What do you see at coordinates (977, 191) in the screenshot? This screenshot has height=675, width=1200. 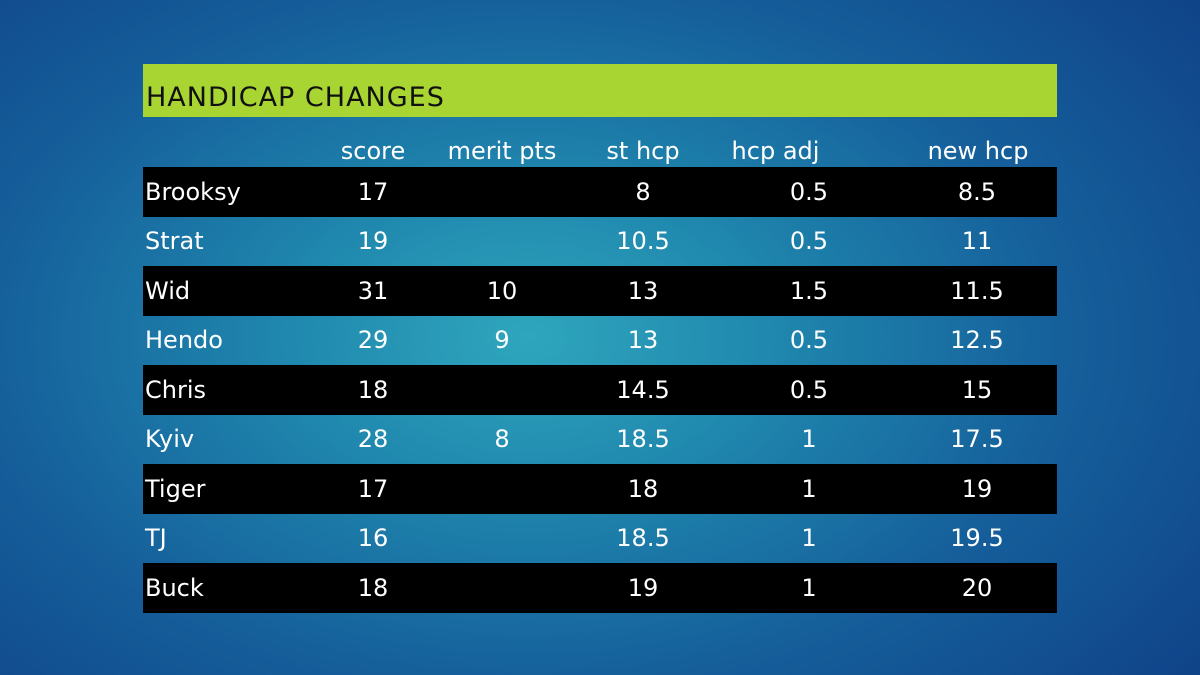 I see `new-hcp-cell: 8.5` at bounding box center [977, 191].